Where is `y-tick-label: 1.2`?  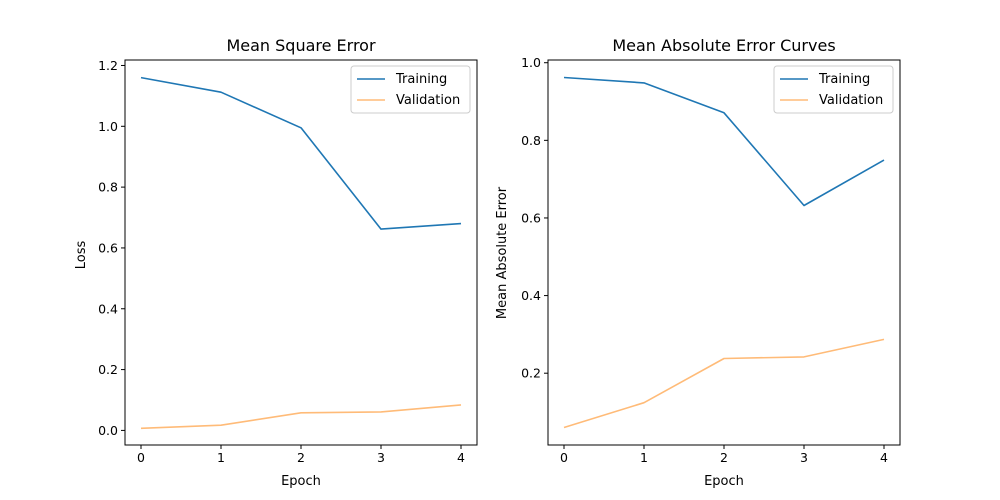
y-tick-label: 1.2 is located at coordinates (108, 65).